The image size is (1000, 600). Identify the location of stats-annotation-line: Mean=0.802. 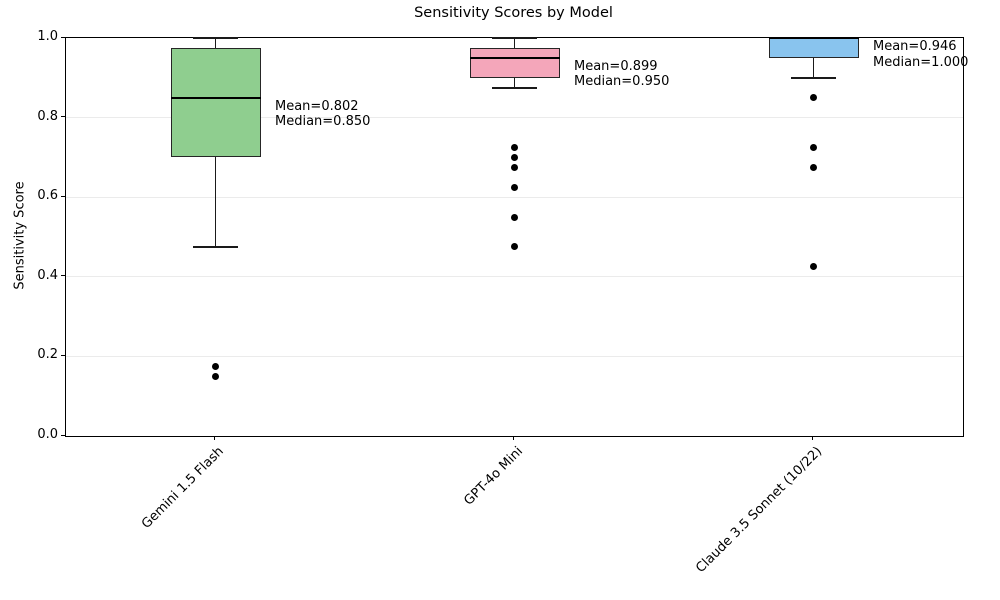
(317, 106).